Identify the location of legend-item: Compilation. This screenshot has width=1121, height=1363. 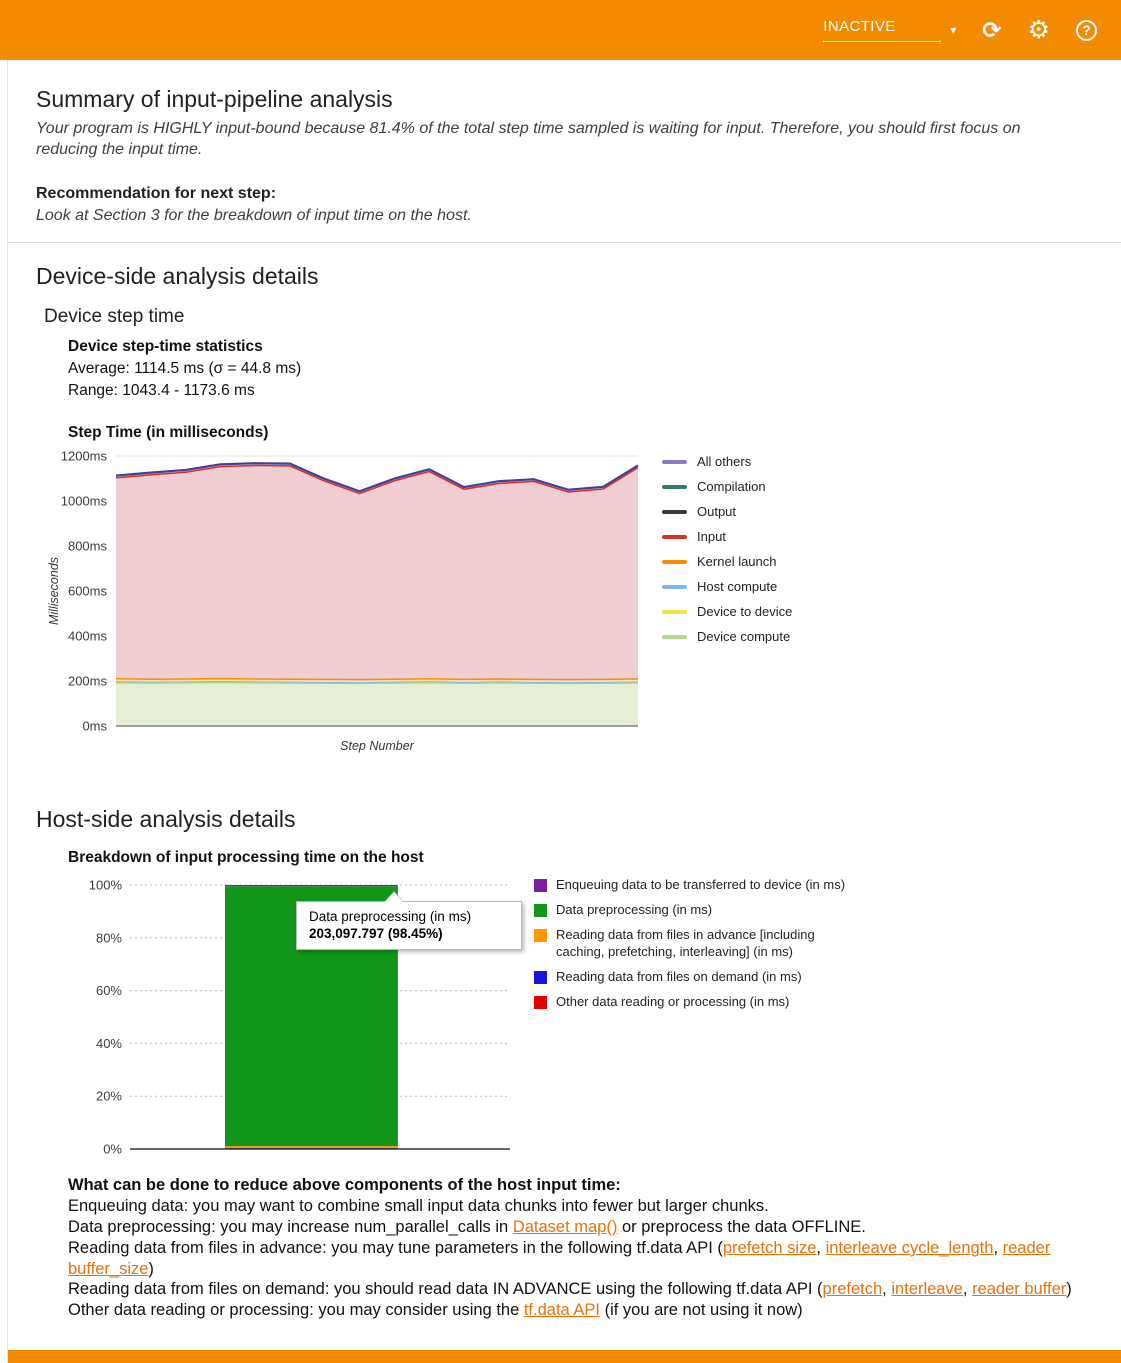
(727, 487).